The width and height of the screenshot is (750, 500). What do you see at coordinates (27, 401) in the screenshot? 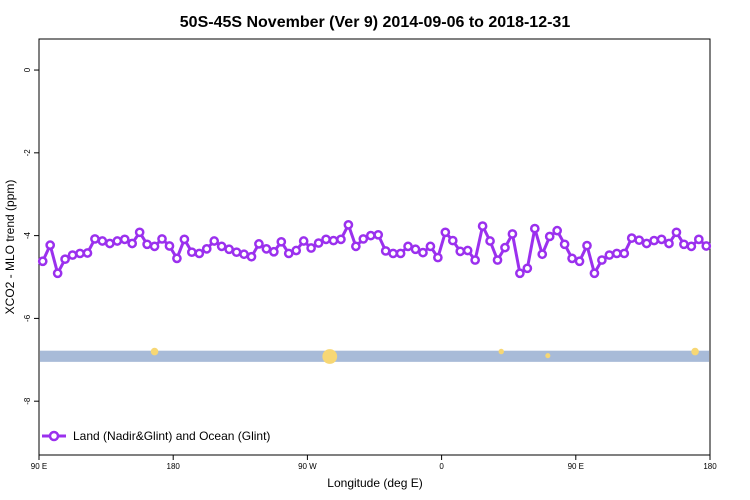
I see `y-tick-label: -8` at bounding box center [27, 401].